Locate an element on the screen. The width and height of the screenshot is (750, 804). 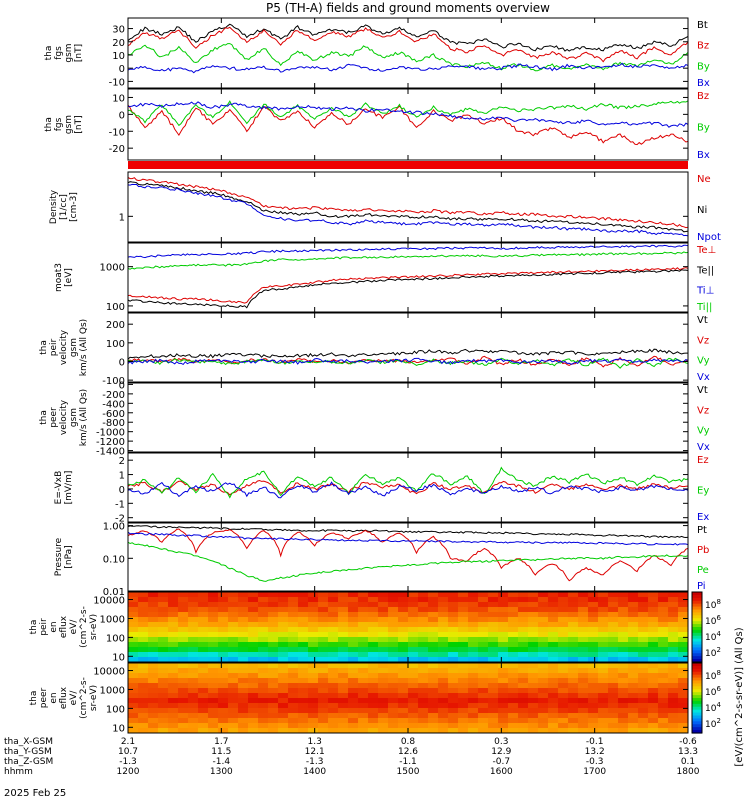
y-ticks: 100-10-20 is located at coordinates (398, 124).